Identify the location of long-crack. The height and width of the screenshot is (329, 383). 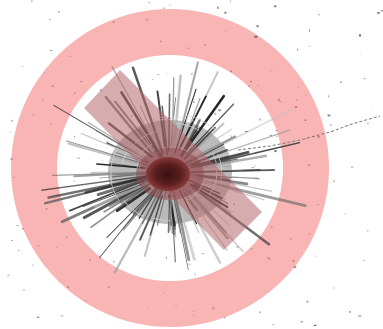
(309, 133).